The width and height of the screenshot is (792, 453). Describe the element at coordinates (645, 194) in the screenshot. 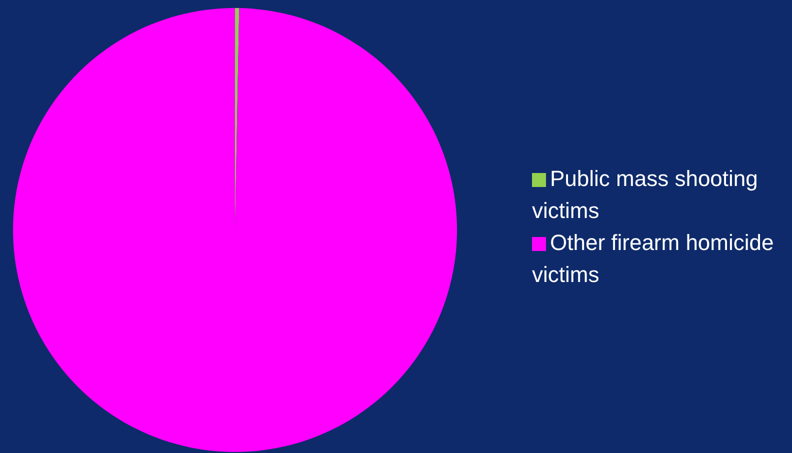

I see `legend-label: Public mass shooting victims` at that location.